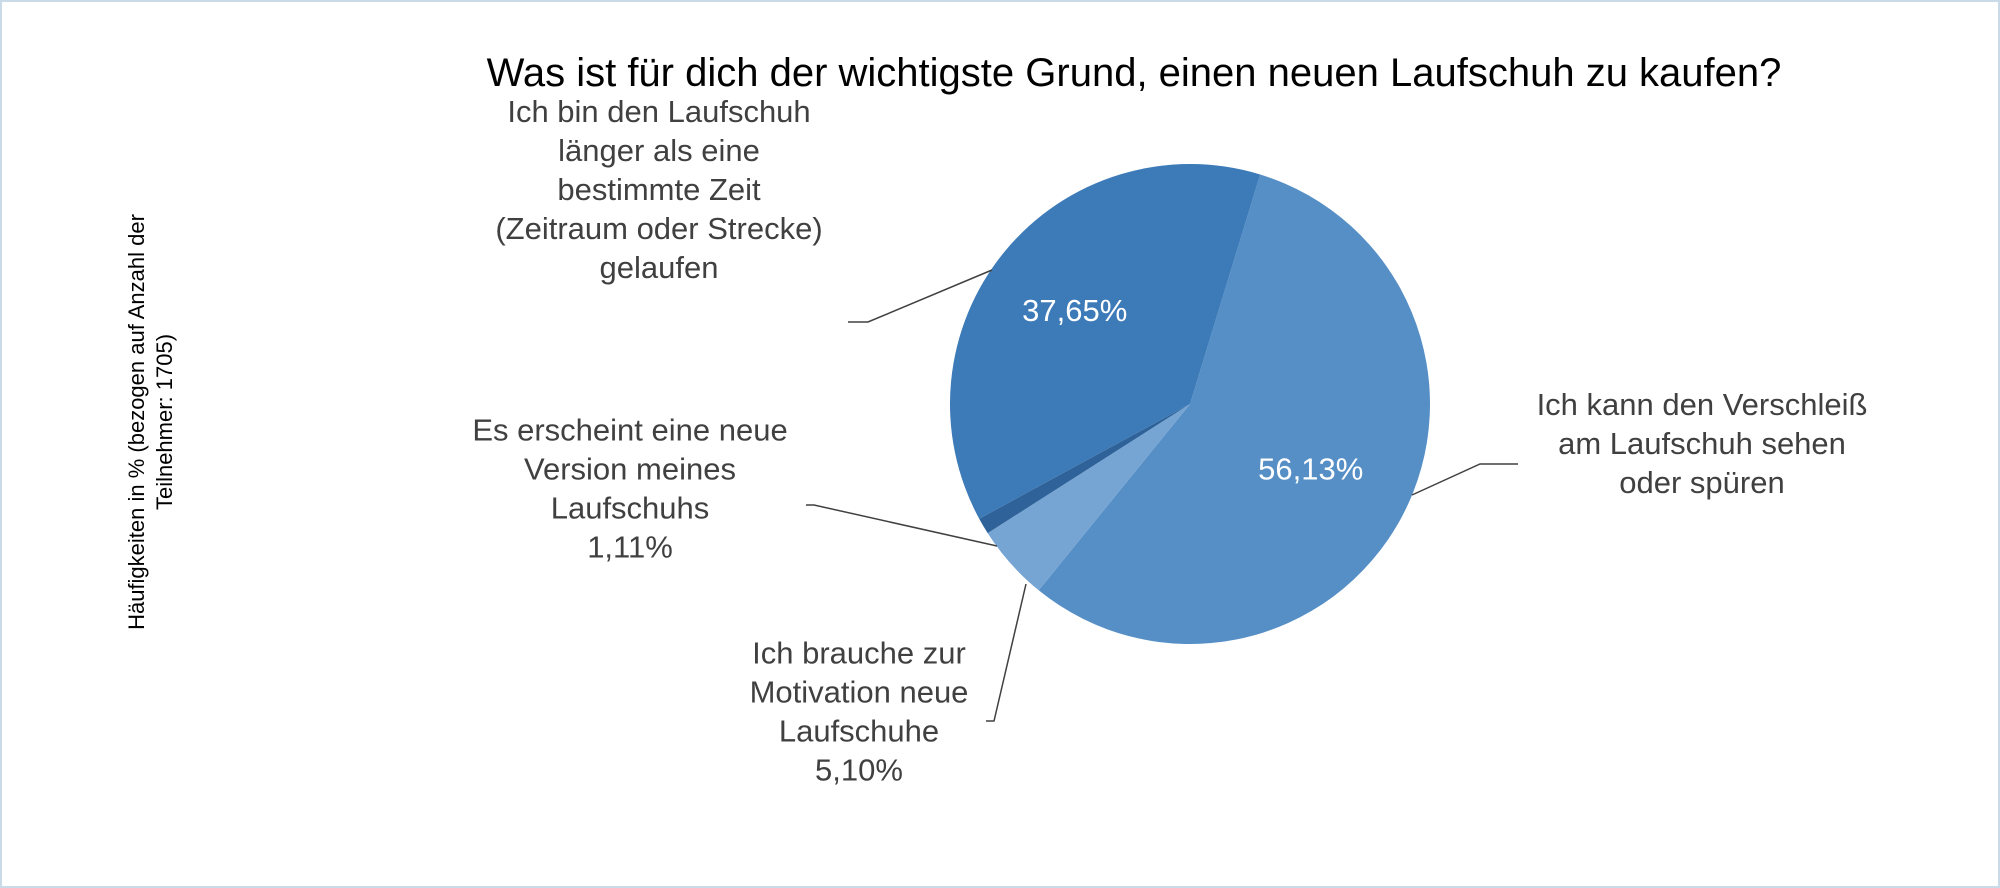  I want to click on slice-label-line: oder spüren, so click(1701, 482).